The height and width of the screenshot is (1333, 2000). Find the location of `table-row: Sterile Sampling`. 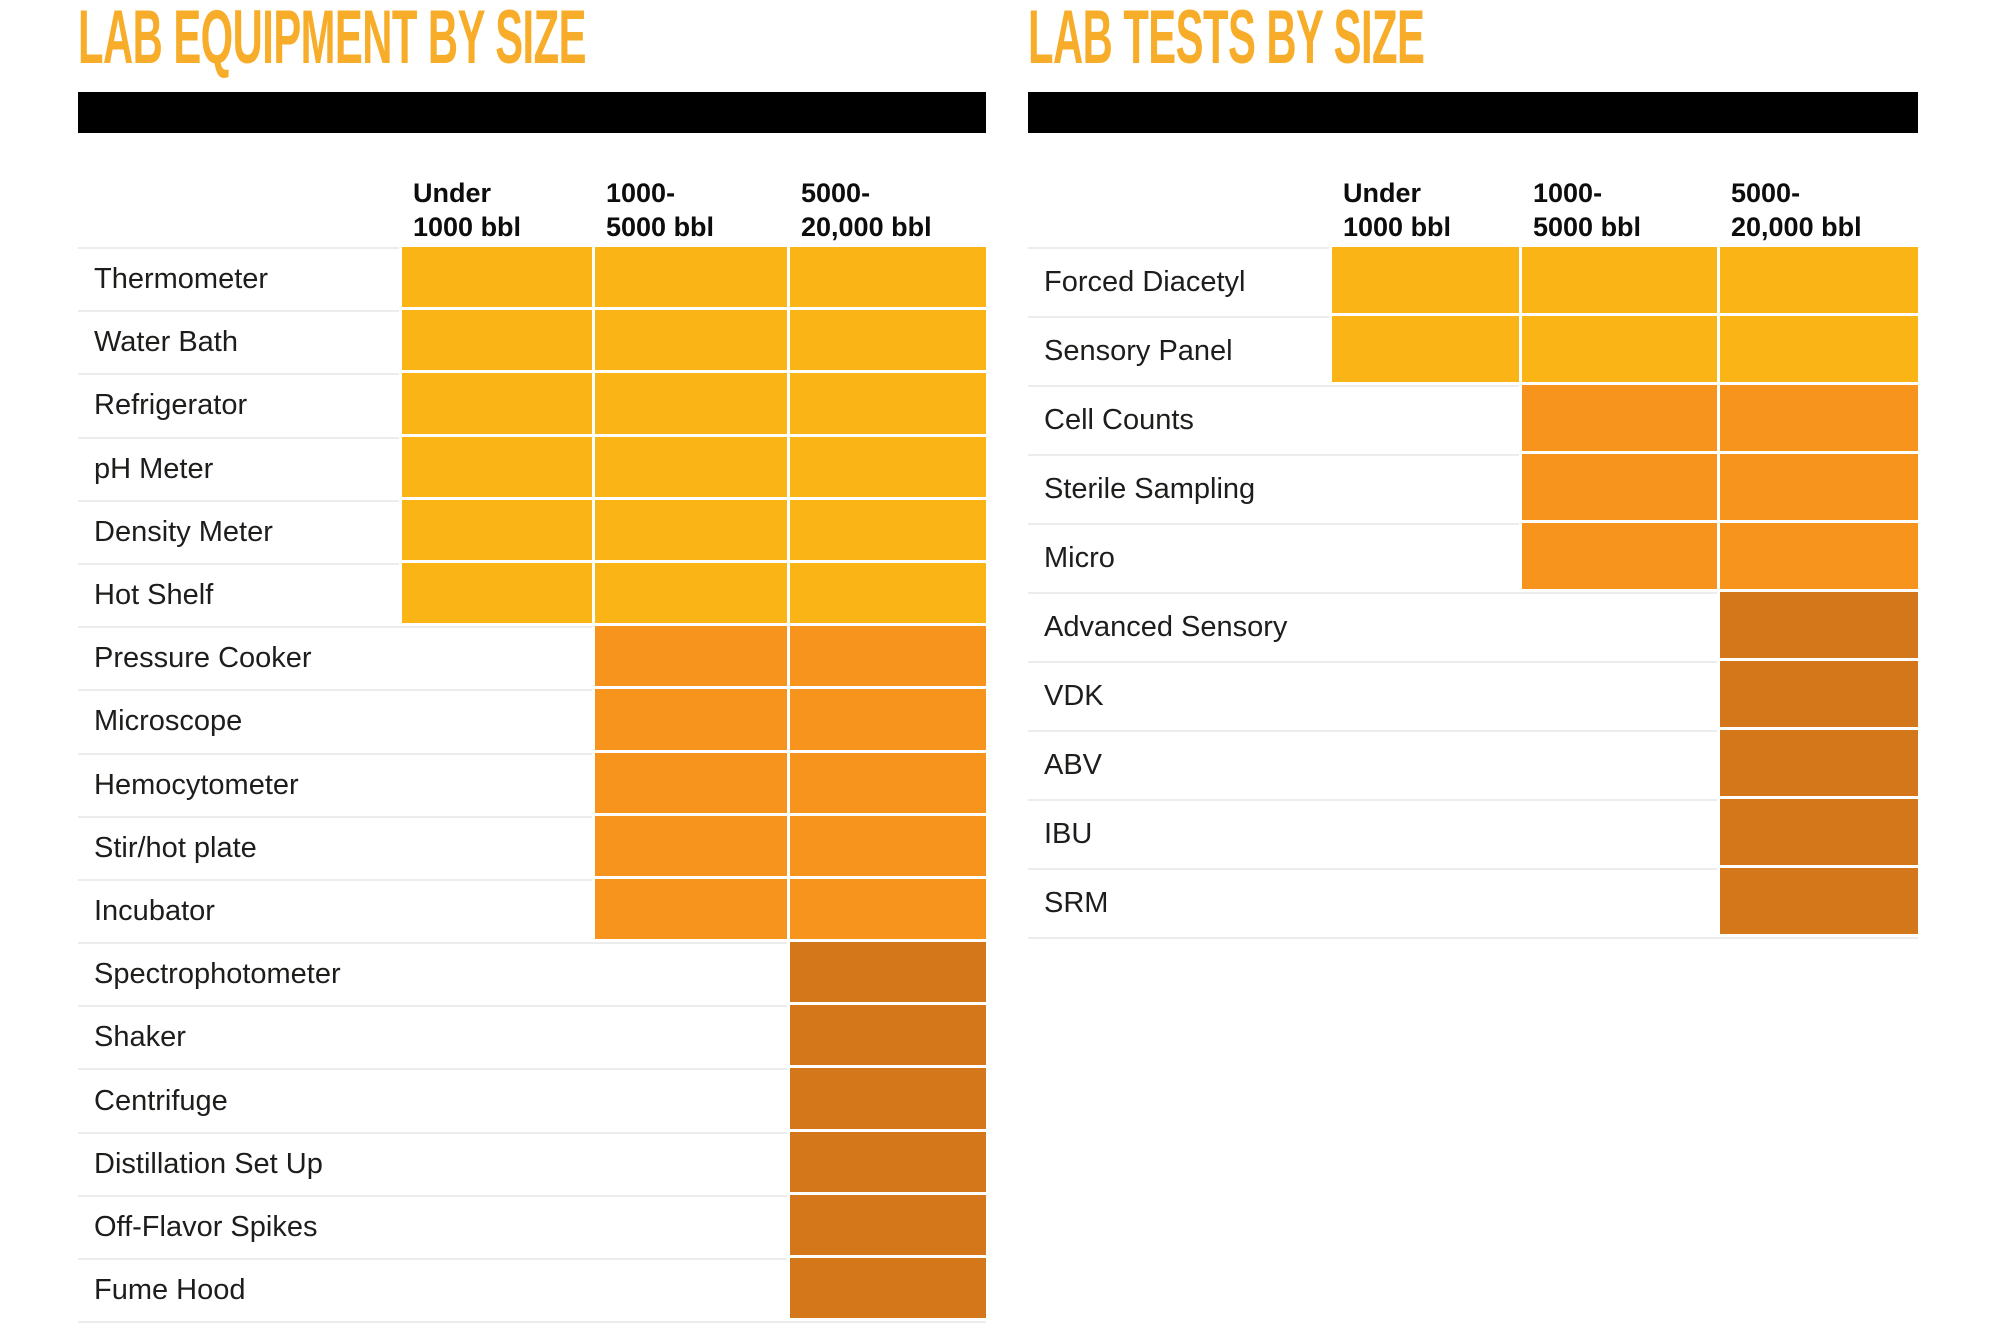

table-row: Sterile Sampling is located at coordinates (1473, 488).